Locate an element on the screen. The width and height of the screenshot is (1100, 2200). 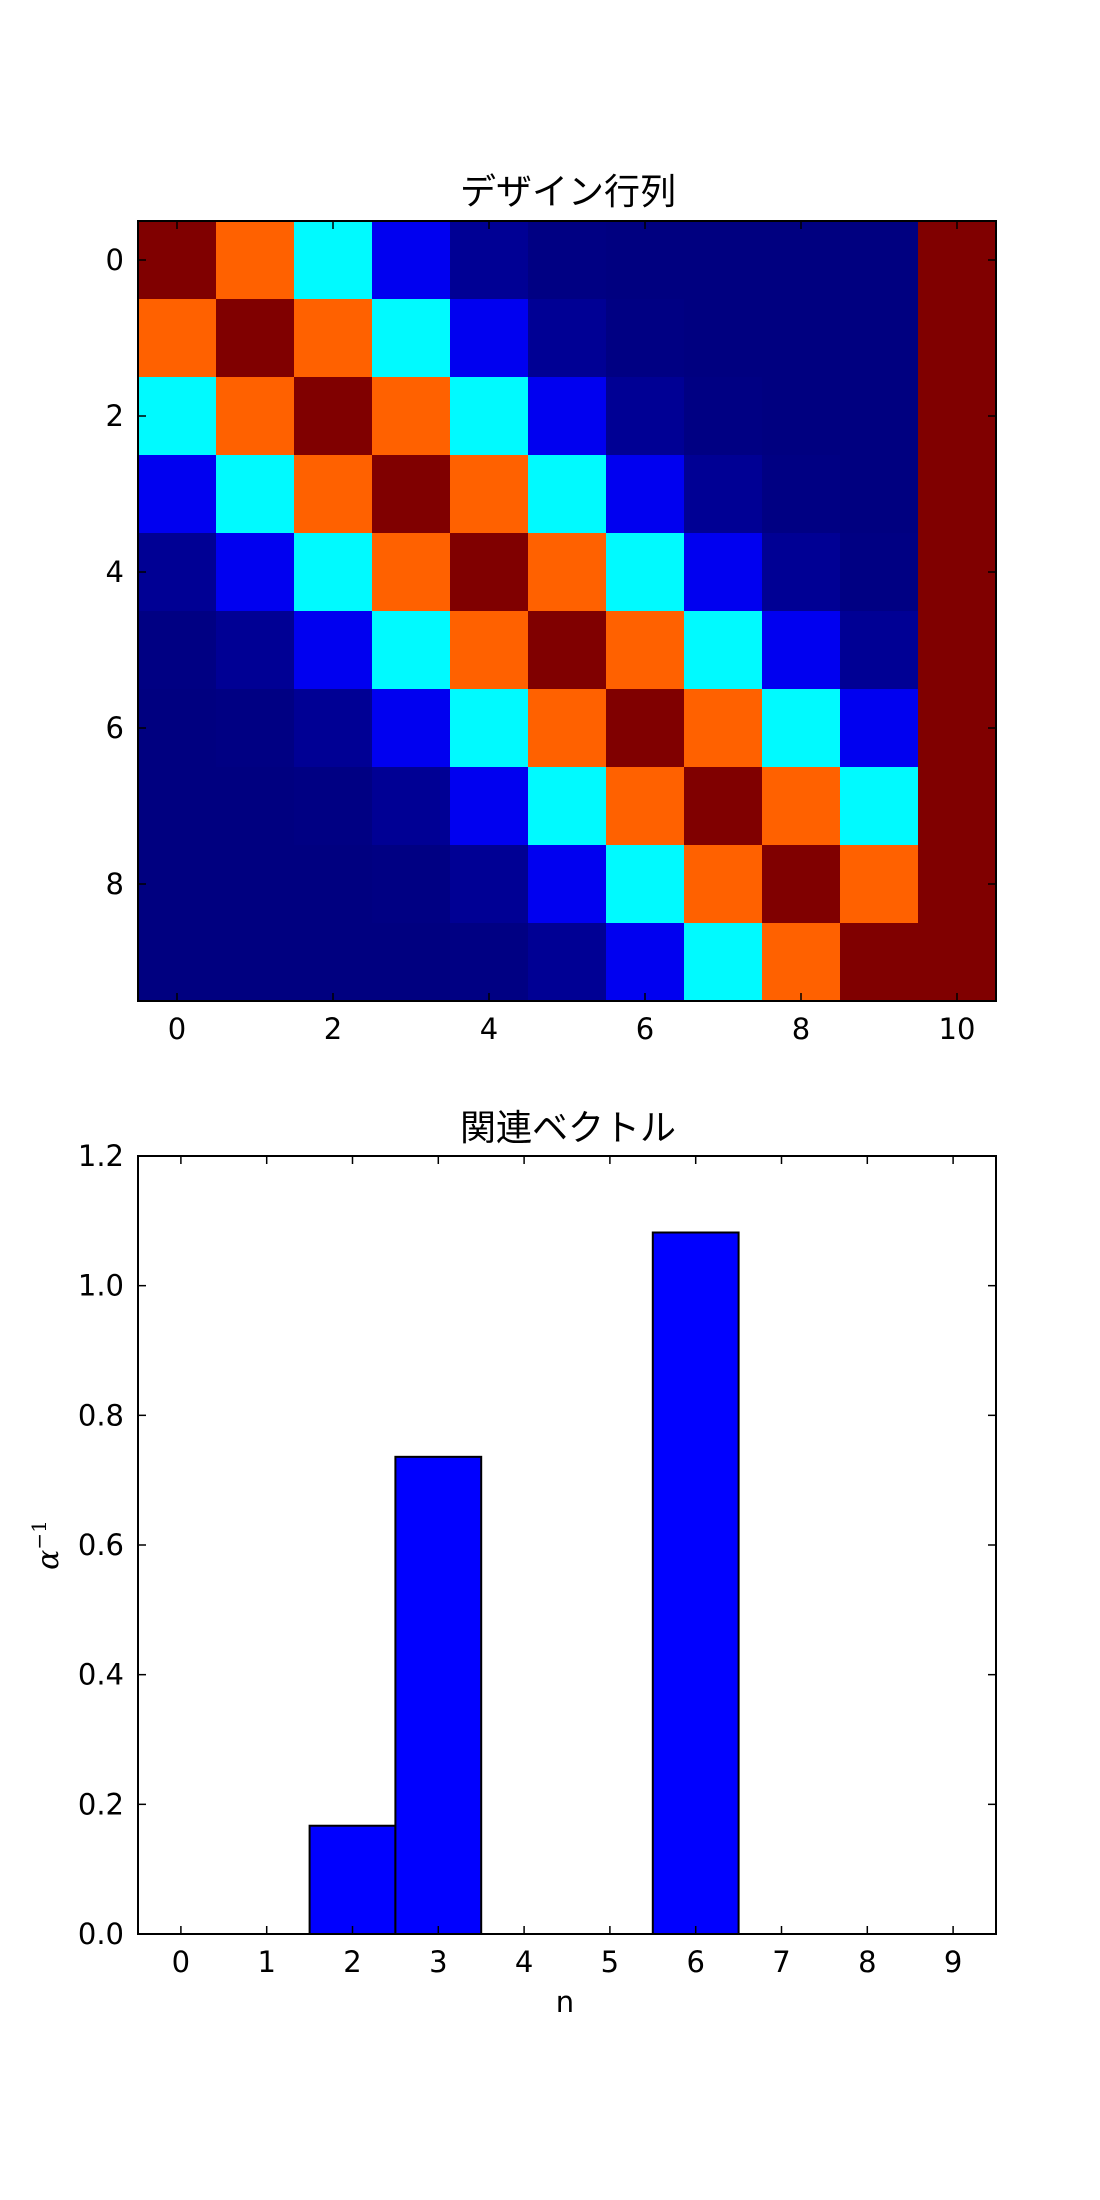
x-tick-label: 3 is located at coordinates (438, 1962).